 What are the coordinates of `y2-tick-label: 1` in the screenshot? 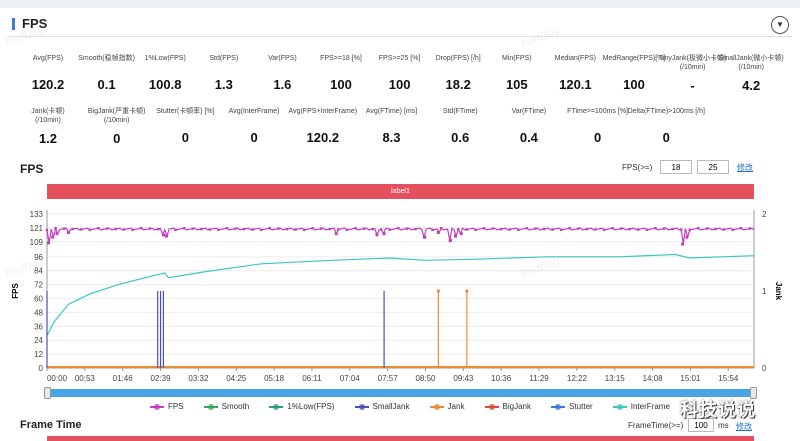 It's located at (764, 291).